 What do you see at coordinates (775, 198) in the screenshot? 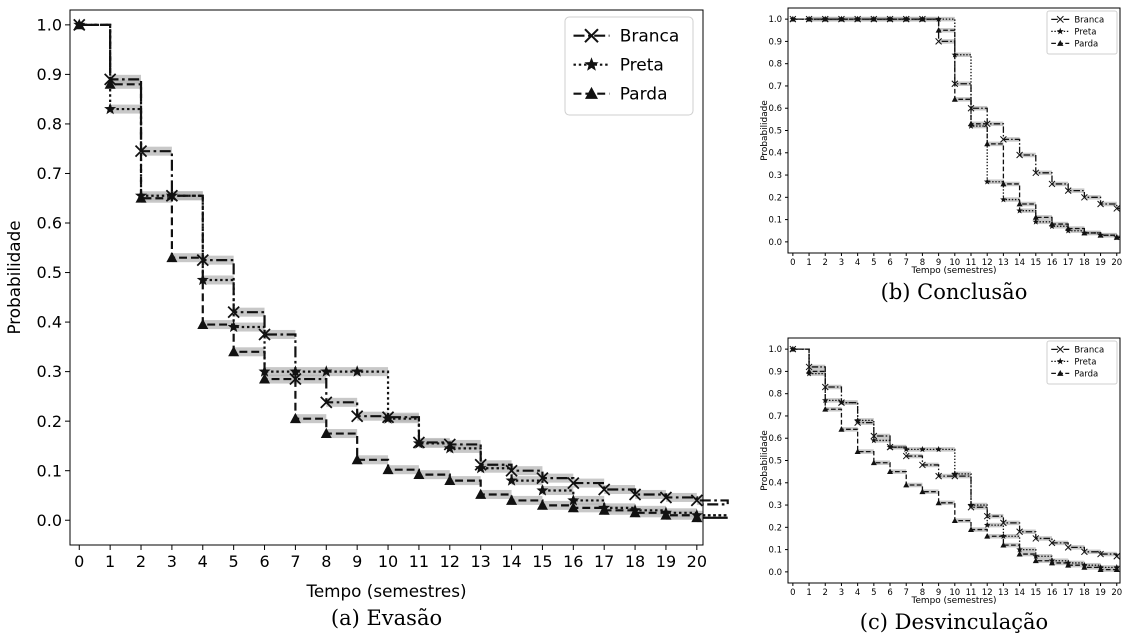
I see `y-tick-label: 0.2` at bounding box center [775, 198].